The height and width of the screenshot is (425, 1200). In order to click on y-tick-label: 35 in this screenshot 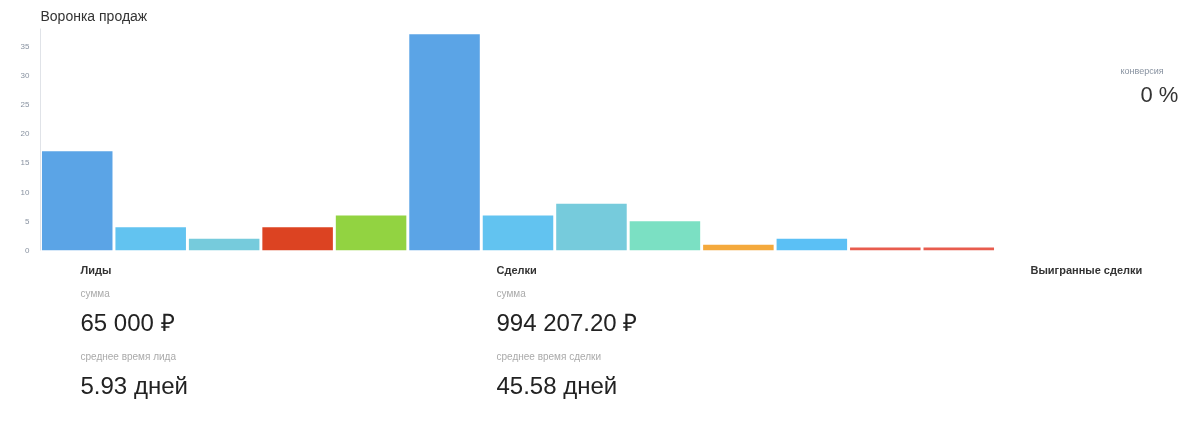, I will do `click(25, 46)`.